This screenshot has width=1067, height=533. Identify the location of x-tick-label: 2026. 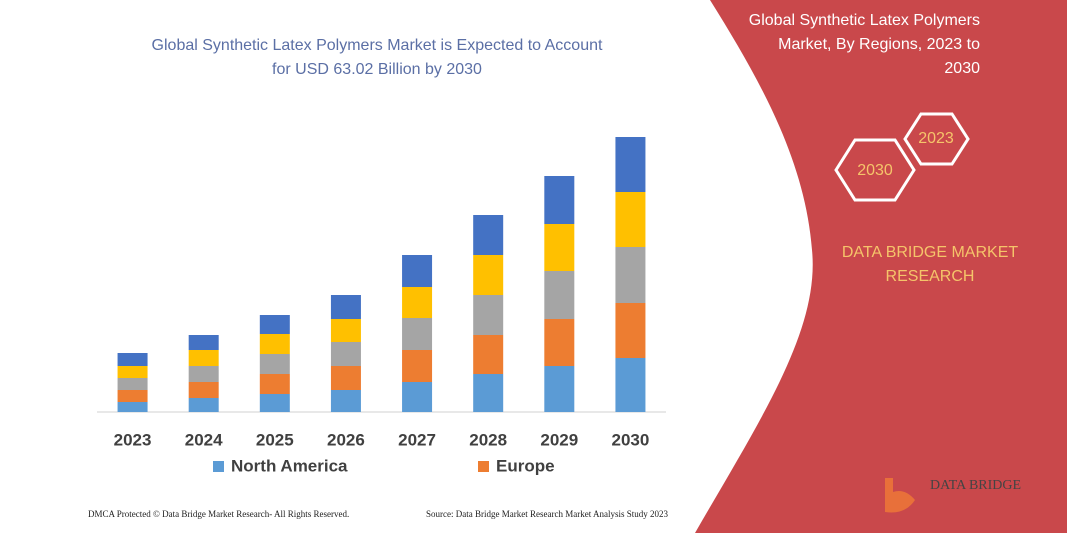
(346, 439).